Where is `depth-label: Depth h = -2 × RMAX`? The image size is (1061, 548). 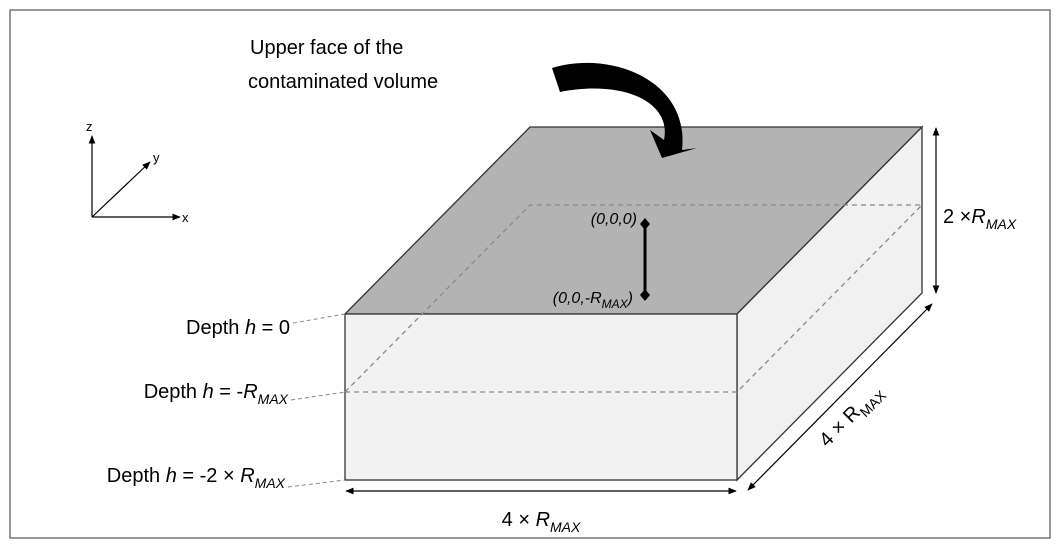
depth-label: Depth h = -2 × RMAX is located at coordinates (196, 478).